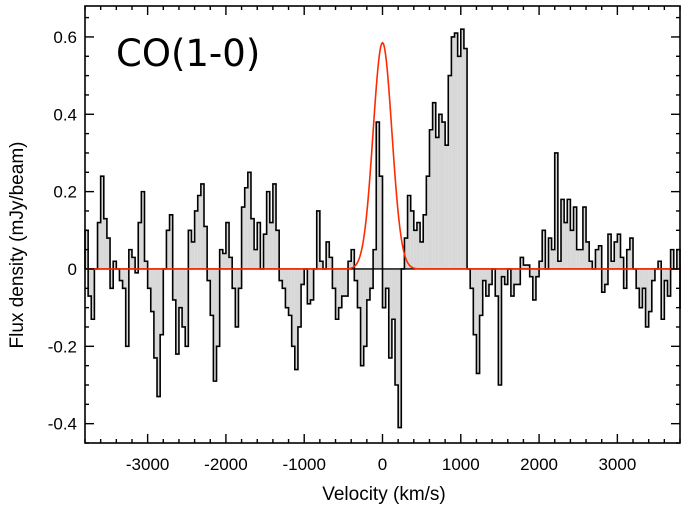  I want to click on y-tick-label: -0.4, so click(62, 424).